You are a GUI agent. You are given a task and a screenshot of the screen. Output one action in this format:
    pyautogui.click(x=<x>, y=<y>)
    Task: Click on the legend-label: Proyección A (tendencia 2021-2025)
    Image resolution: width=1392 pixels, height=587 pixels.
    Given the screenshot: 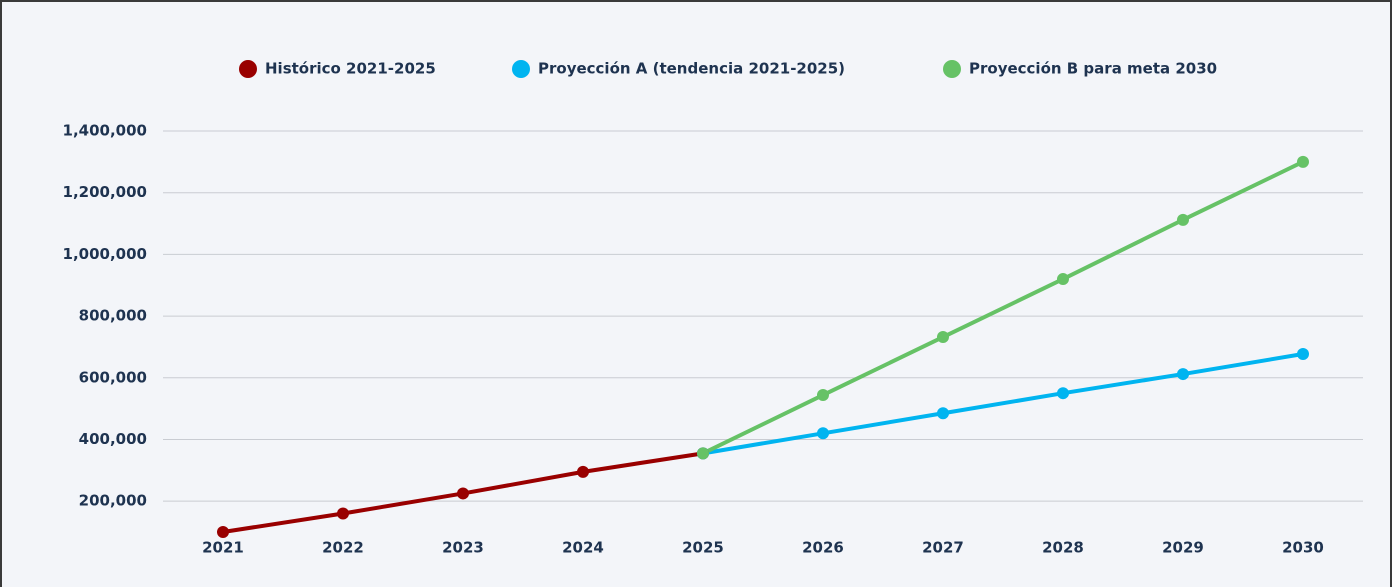 What is the action you would take?
    pyautogui.click(x=691, y=69)
    